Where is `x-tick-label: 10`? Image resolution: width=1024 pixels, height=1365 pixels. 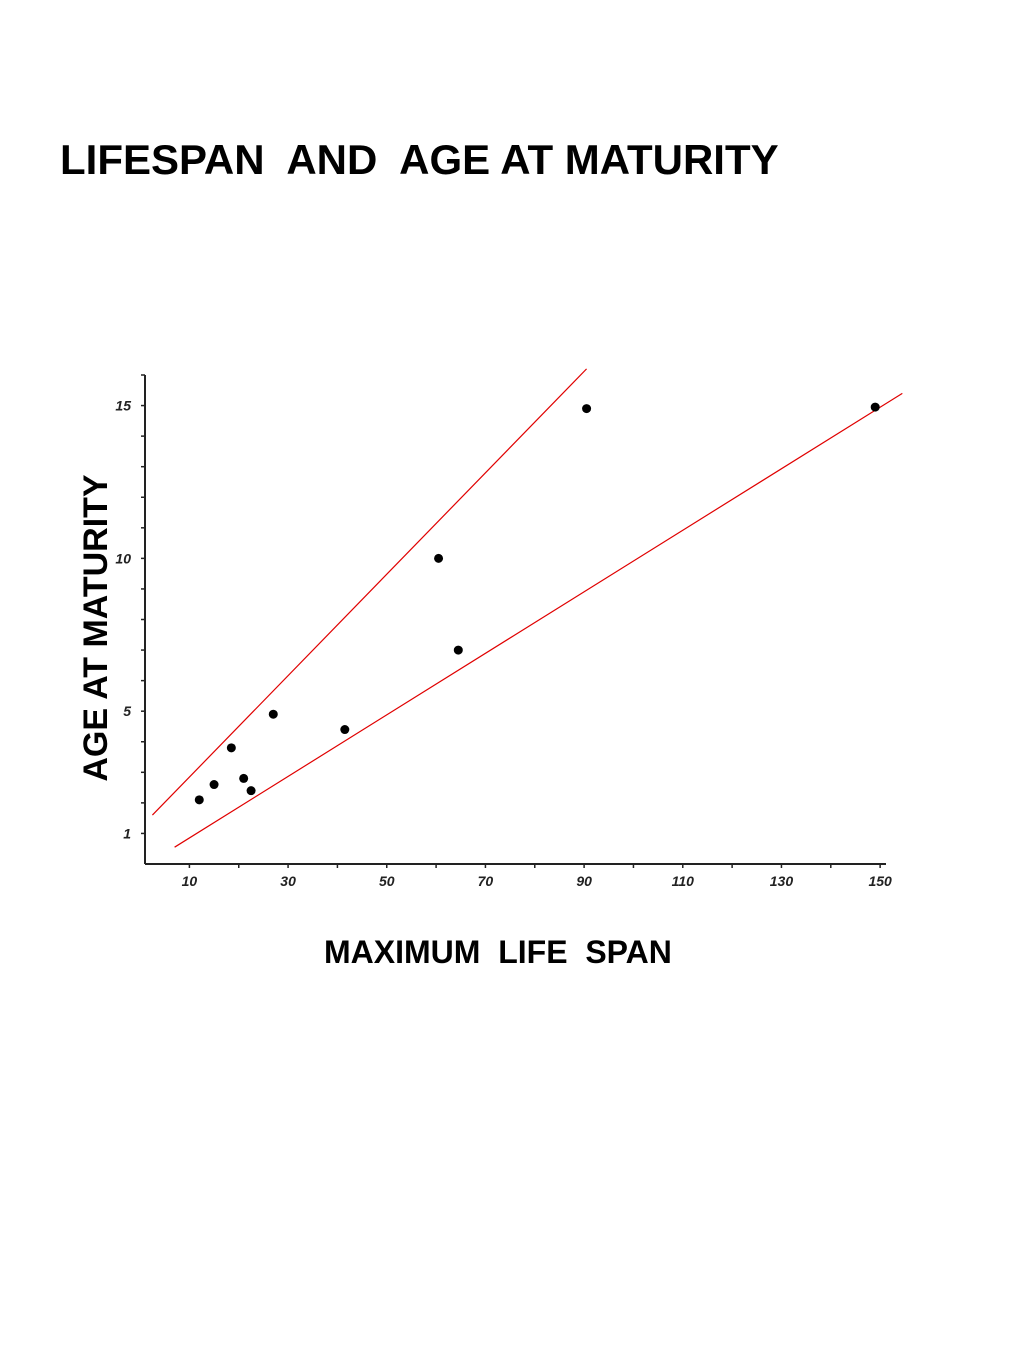 x-tick-label: 10 is located at coordinates (190, 881).